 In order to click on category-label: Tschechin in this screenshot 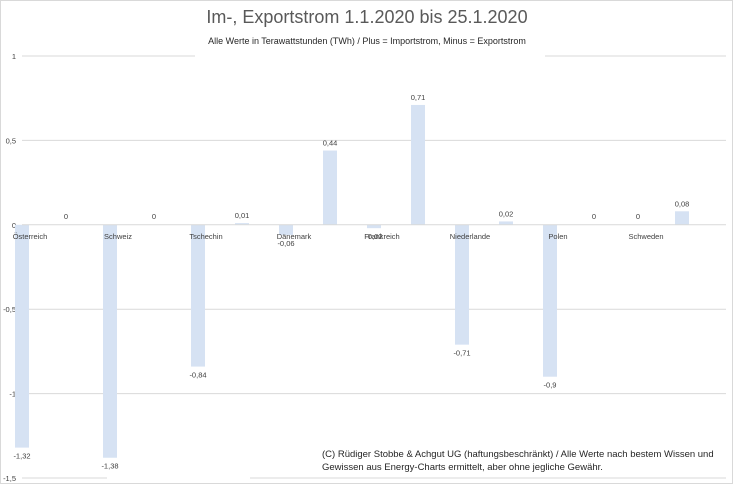, I will do `click(205, 236)`.